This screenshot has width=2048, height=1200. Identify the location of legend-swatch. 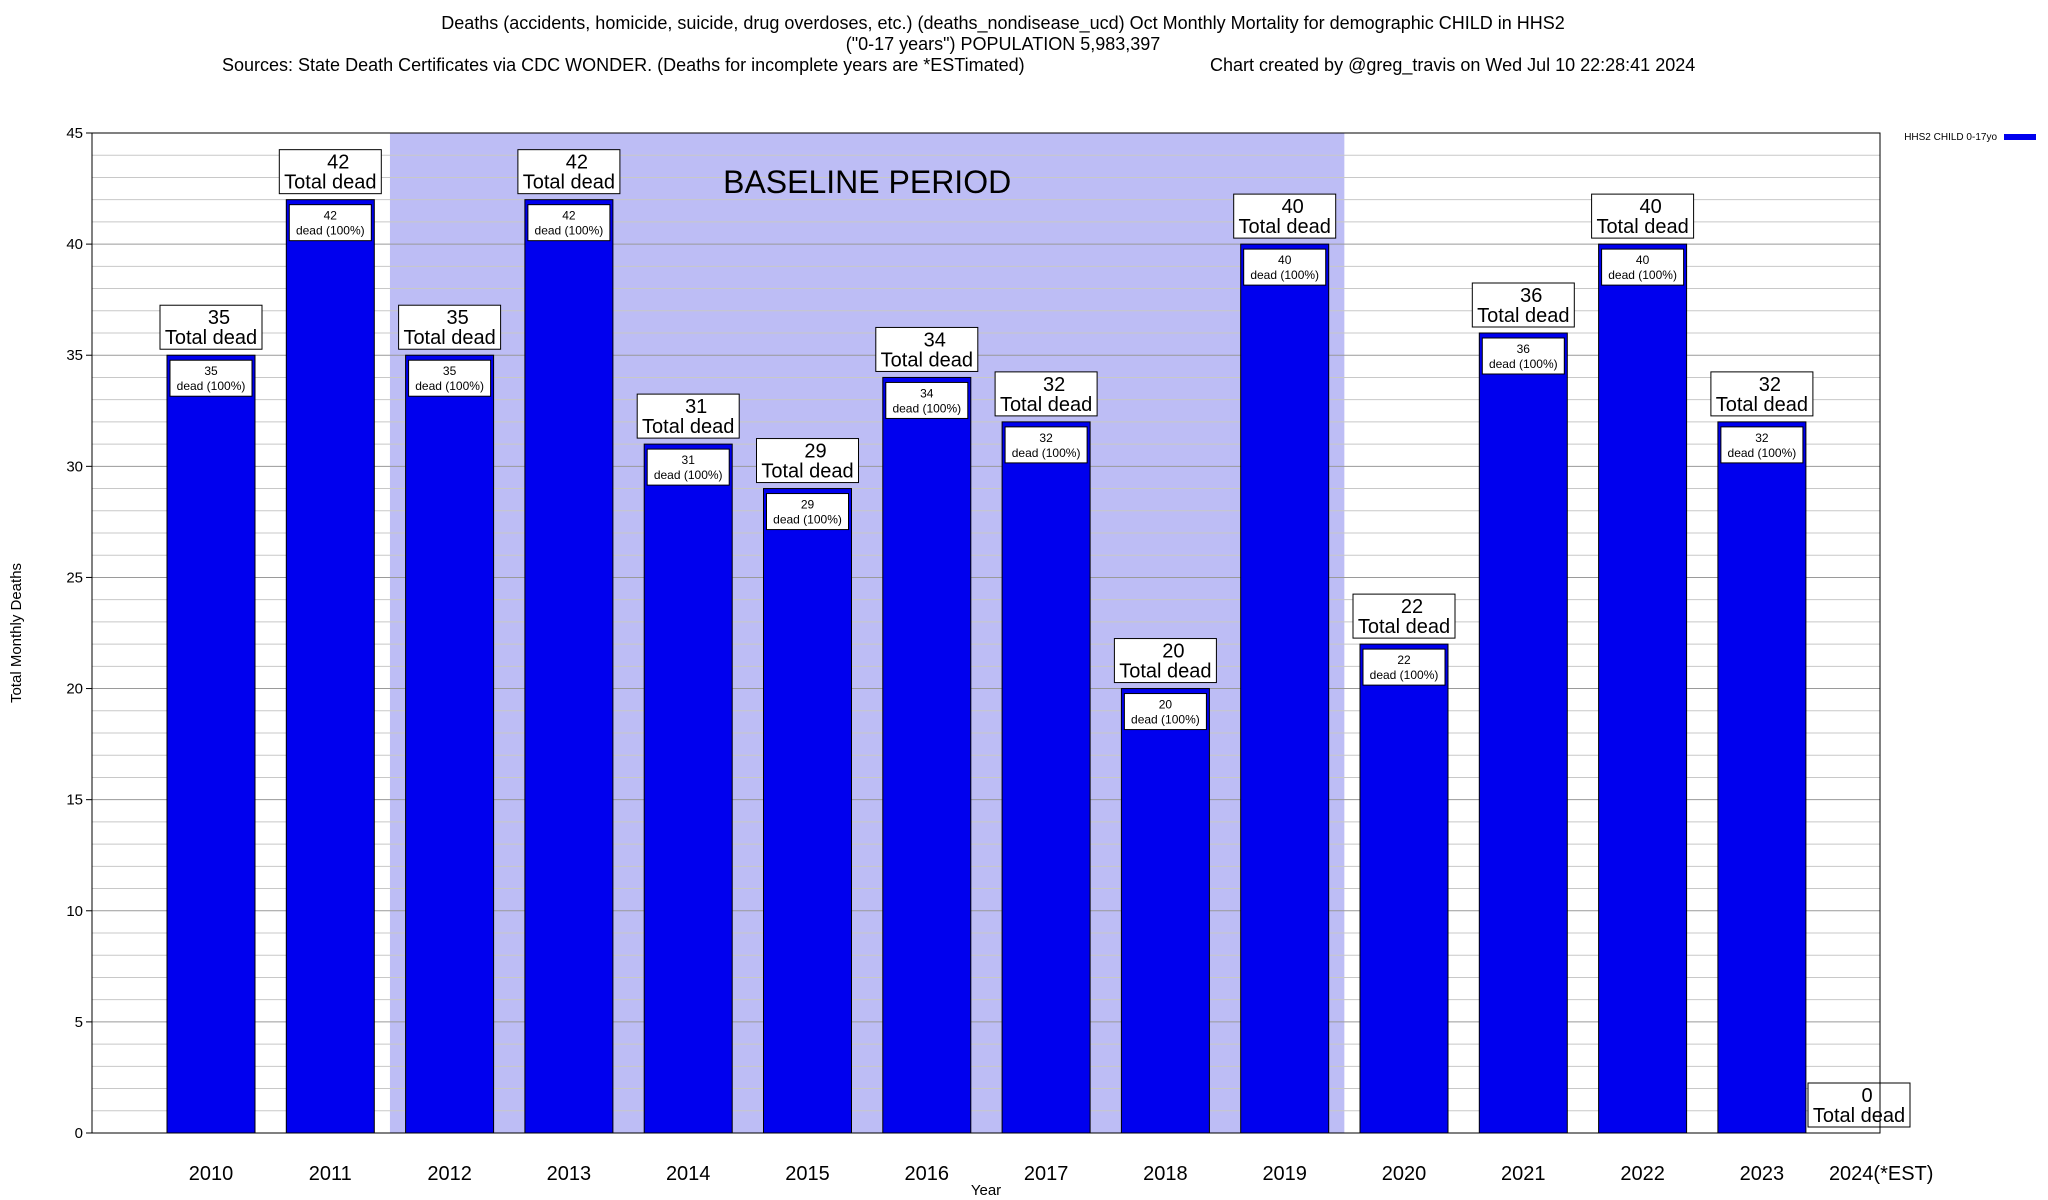
(2020, 137).